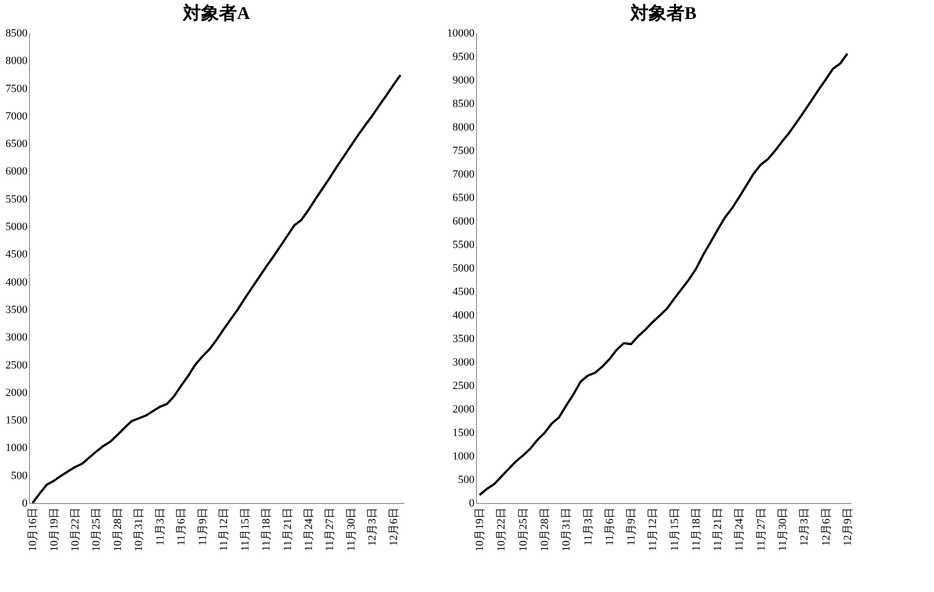  I want to click on chart-title: 対象者A, so click(216, 13).